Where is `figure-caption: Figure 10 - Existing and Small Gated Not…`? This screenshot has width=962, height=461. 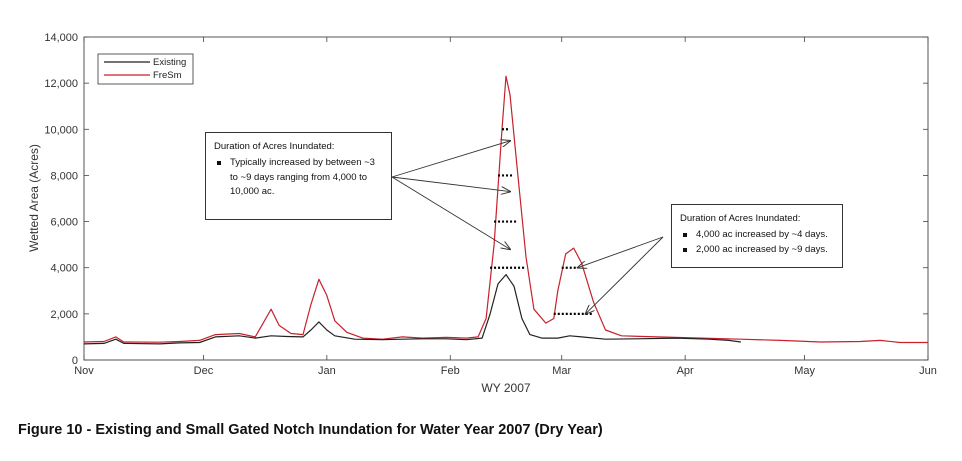
figure-caption: Figure 10 - Existing and Small Gated Not… is located at coordinates (310, 430).